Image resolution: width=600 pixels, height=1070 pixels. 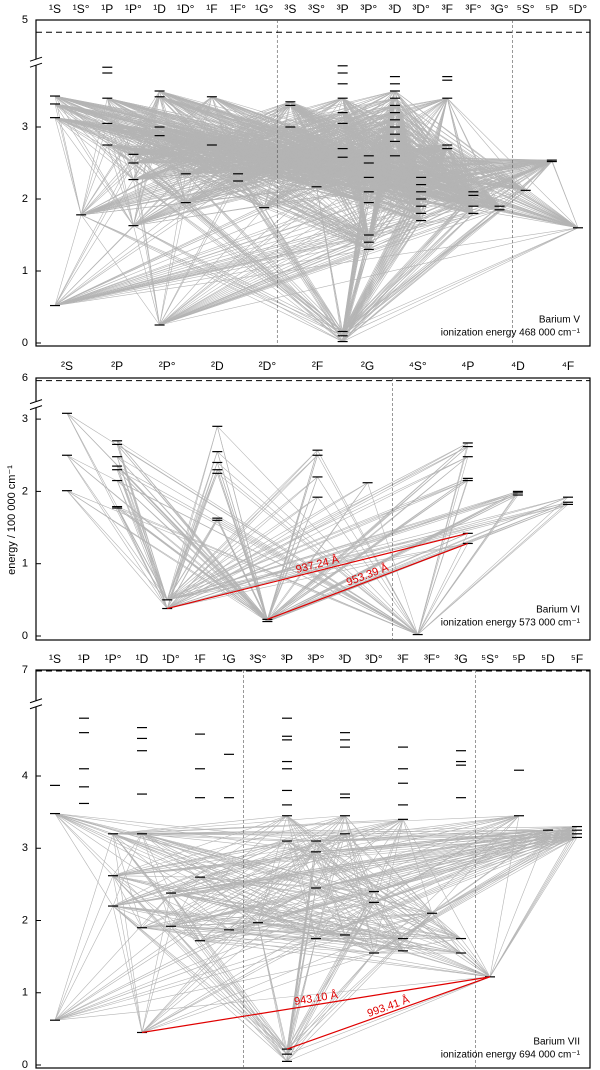 What do you see at coordinates (211, 9) in the screenshot?
I see `term-label: ¹F` at bounding box center [211, 9].